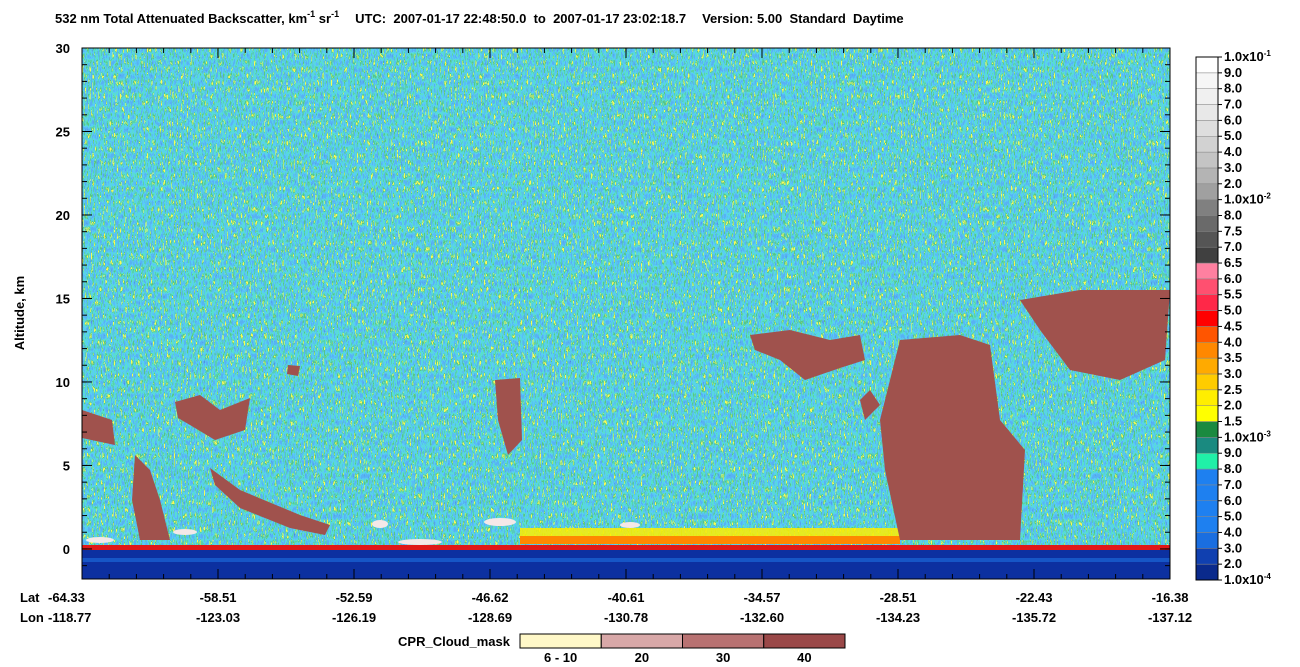 This screenshot has width=1300, height=667. Describe the element at coordinates (490, 617) in the screenshot. I see `x-tick-label: -128.69` at that location.